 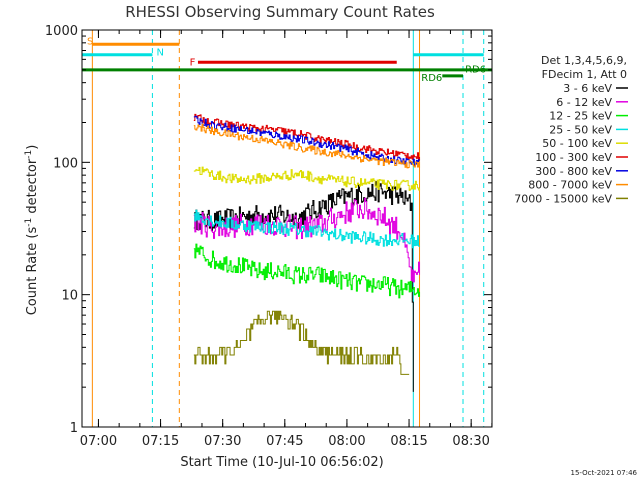 What do you see at coordinates (570, 185) in the screenshot?
I see `legend-label-7: 800 - 7000 keV` at bounding box center [570, 185].